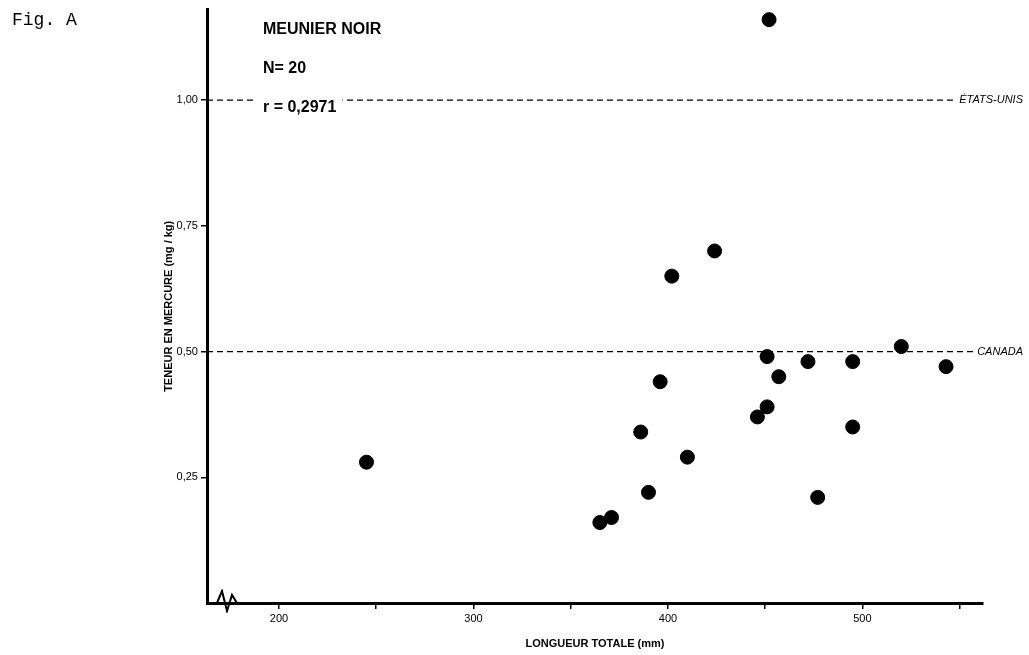 The height and width of the screenshot is (655, 1029). What do you see at coordinates (187, 350) in the screenshot?
I see `y-tick-label: 0,50` at bounding box center [187, 350].